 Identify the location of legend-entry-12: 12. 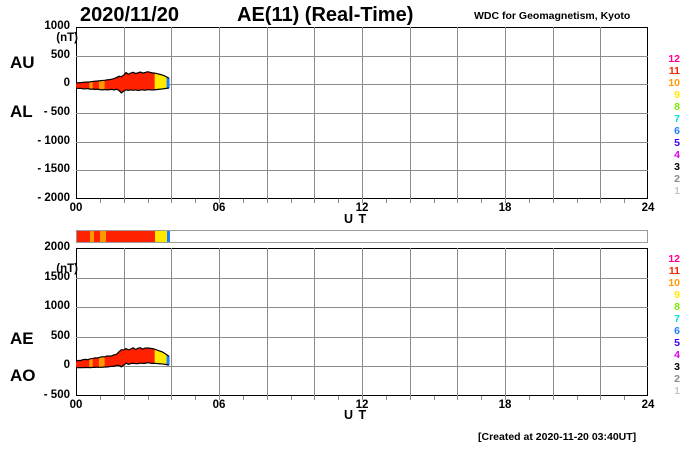
(674, 259).